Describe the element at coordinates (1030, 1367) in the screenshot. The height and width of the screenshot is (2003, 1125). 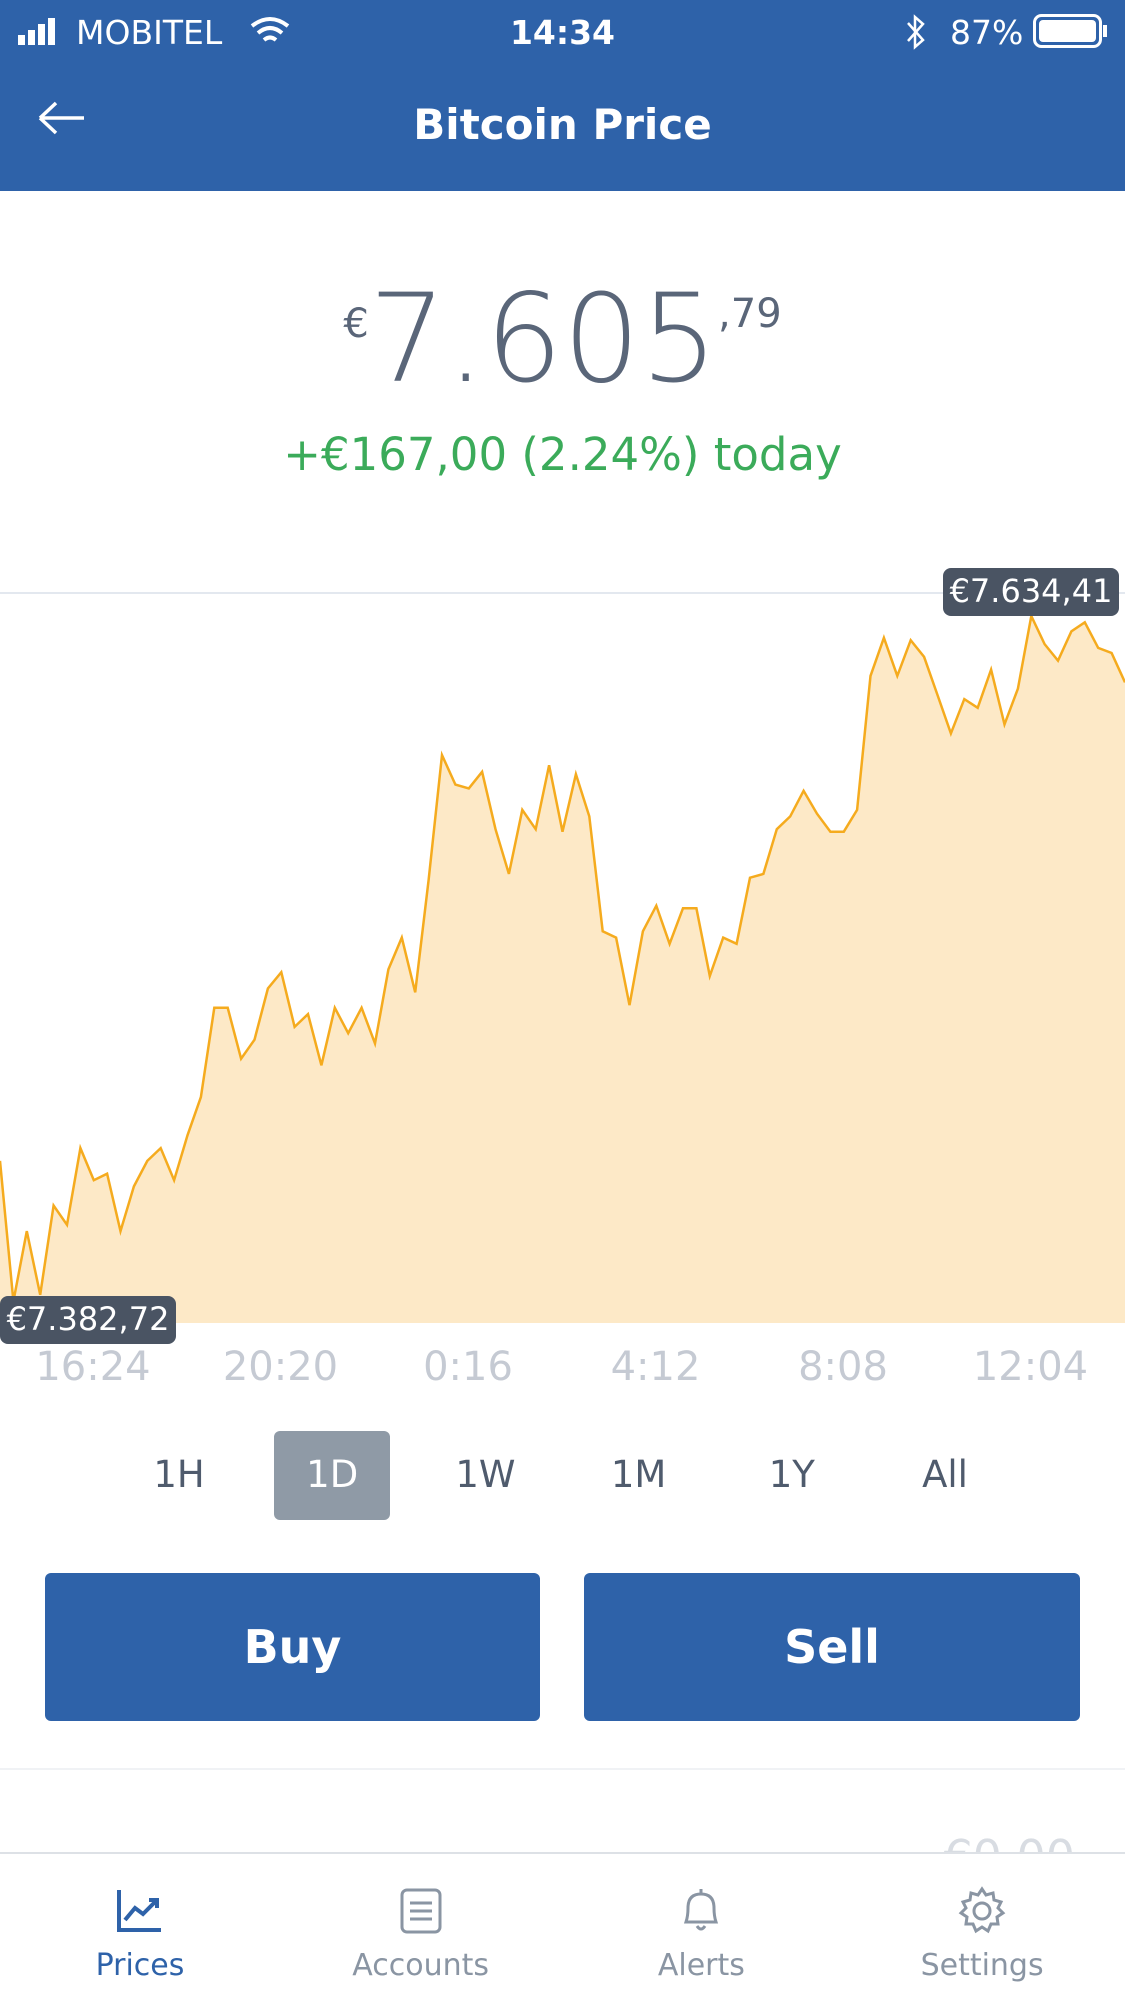
I see `x-tick-label: 12:04` at that location.